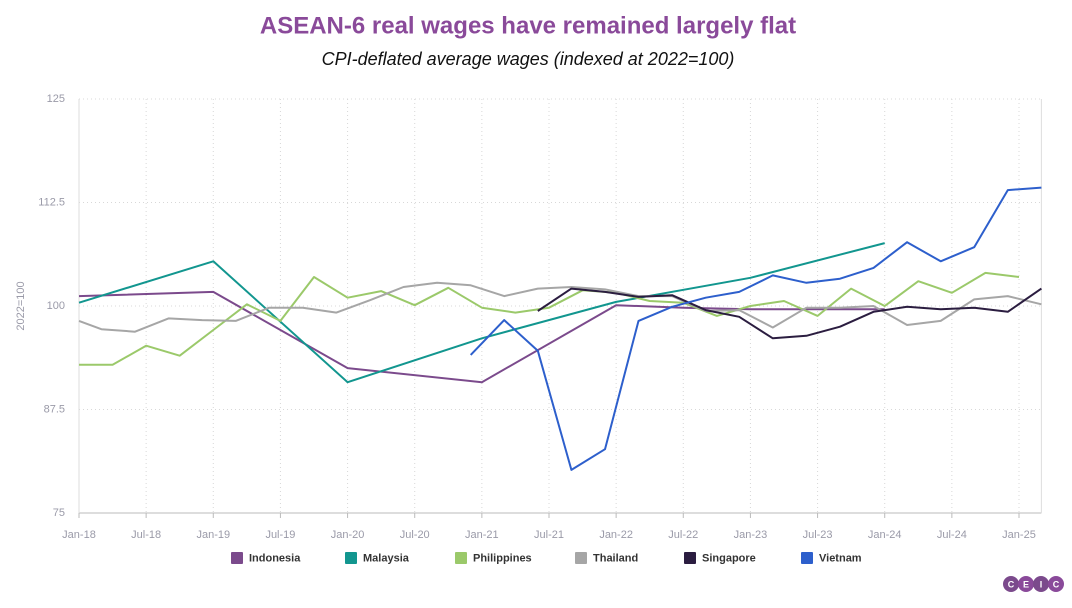 This screenshot has height=608, width=1072. Describe the element at coordinates (415, 535) in the screenshot. I see `x-tick-label: Jul-20` at that location.